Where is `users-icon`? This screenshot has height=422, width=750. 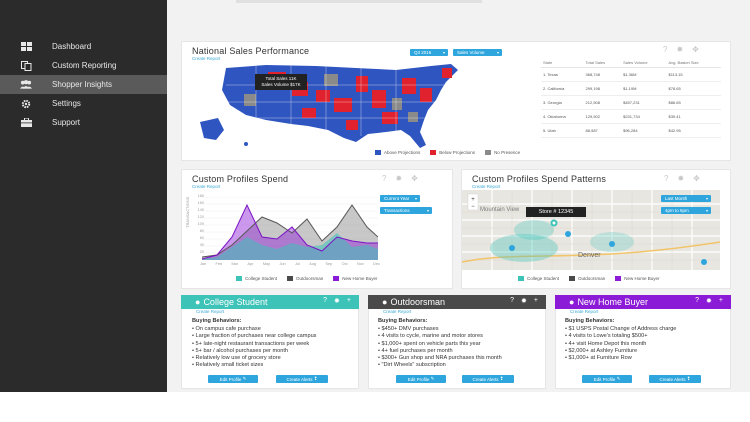 users-icon is located at coordinates (26, 85).